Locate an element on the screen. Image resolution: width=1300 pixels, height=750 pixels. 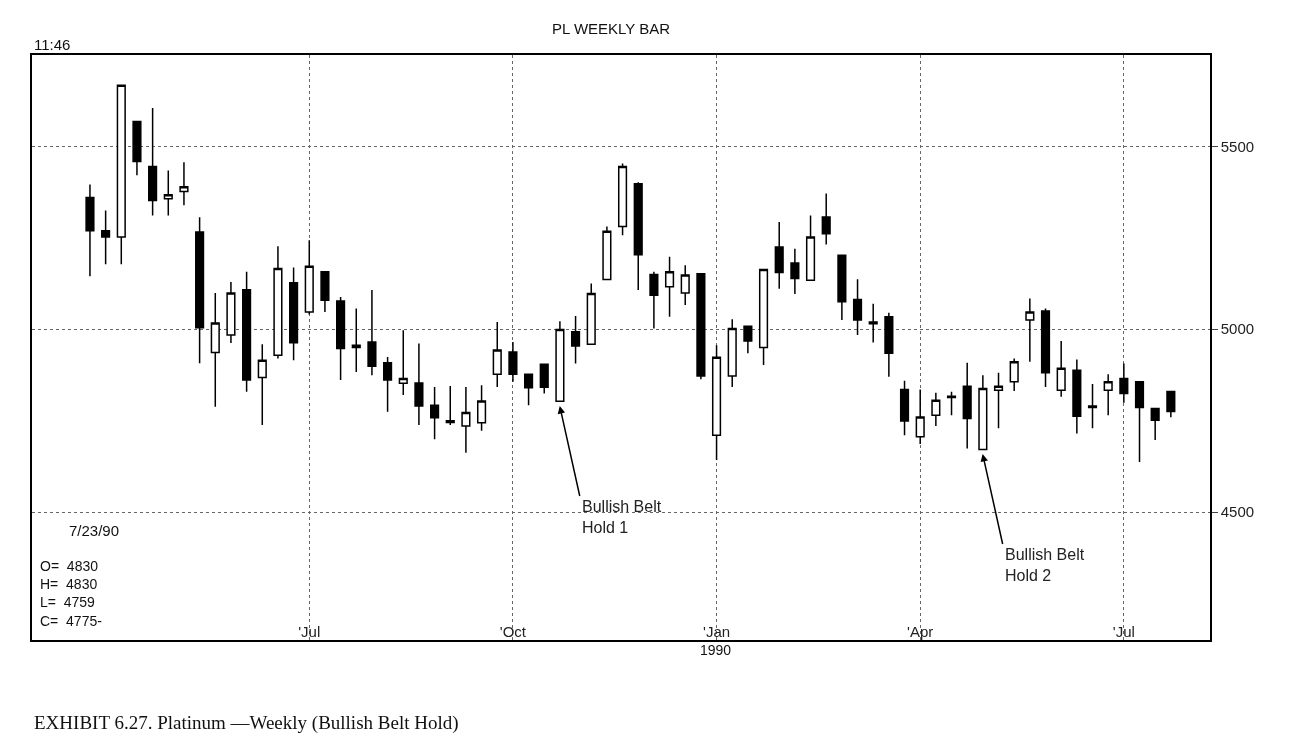
text: 11:46 is located at coordinates (52, 44).